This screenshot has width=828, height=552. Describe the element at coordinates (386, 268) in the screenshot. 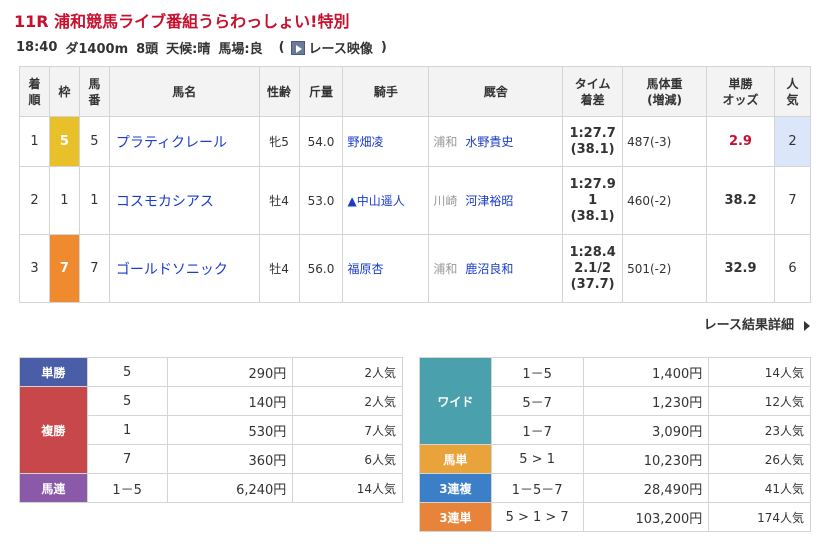

I see `jockey-link: 福原杏` at that location.